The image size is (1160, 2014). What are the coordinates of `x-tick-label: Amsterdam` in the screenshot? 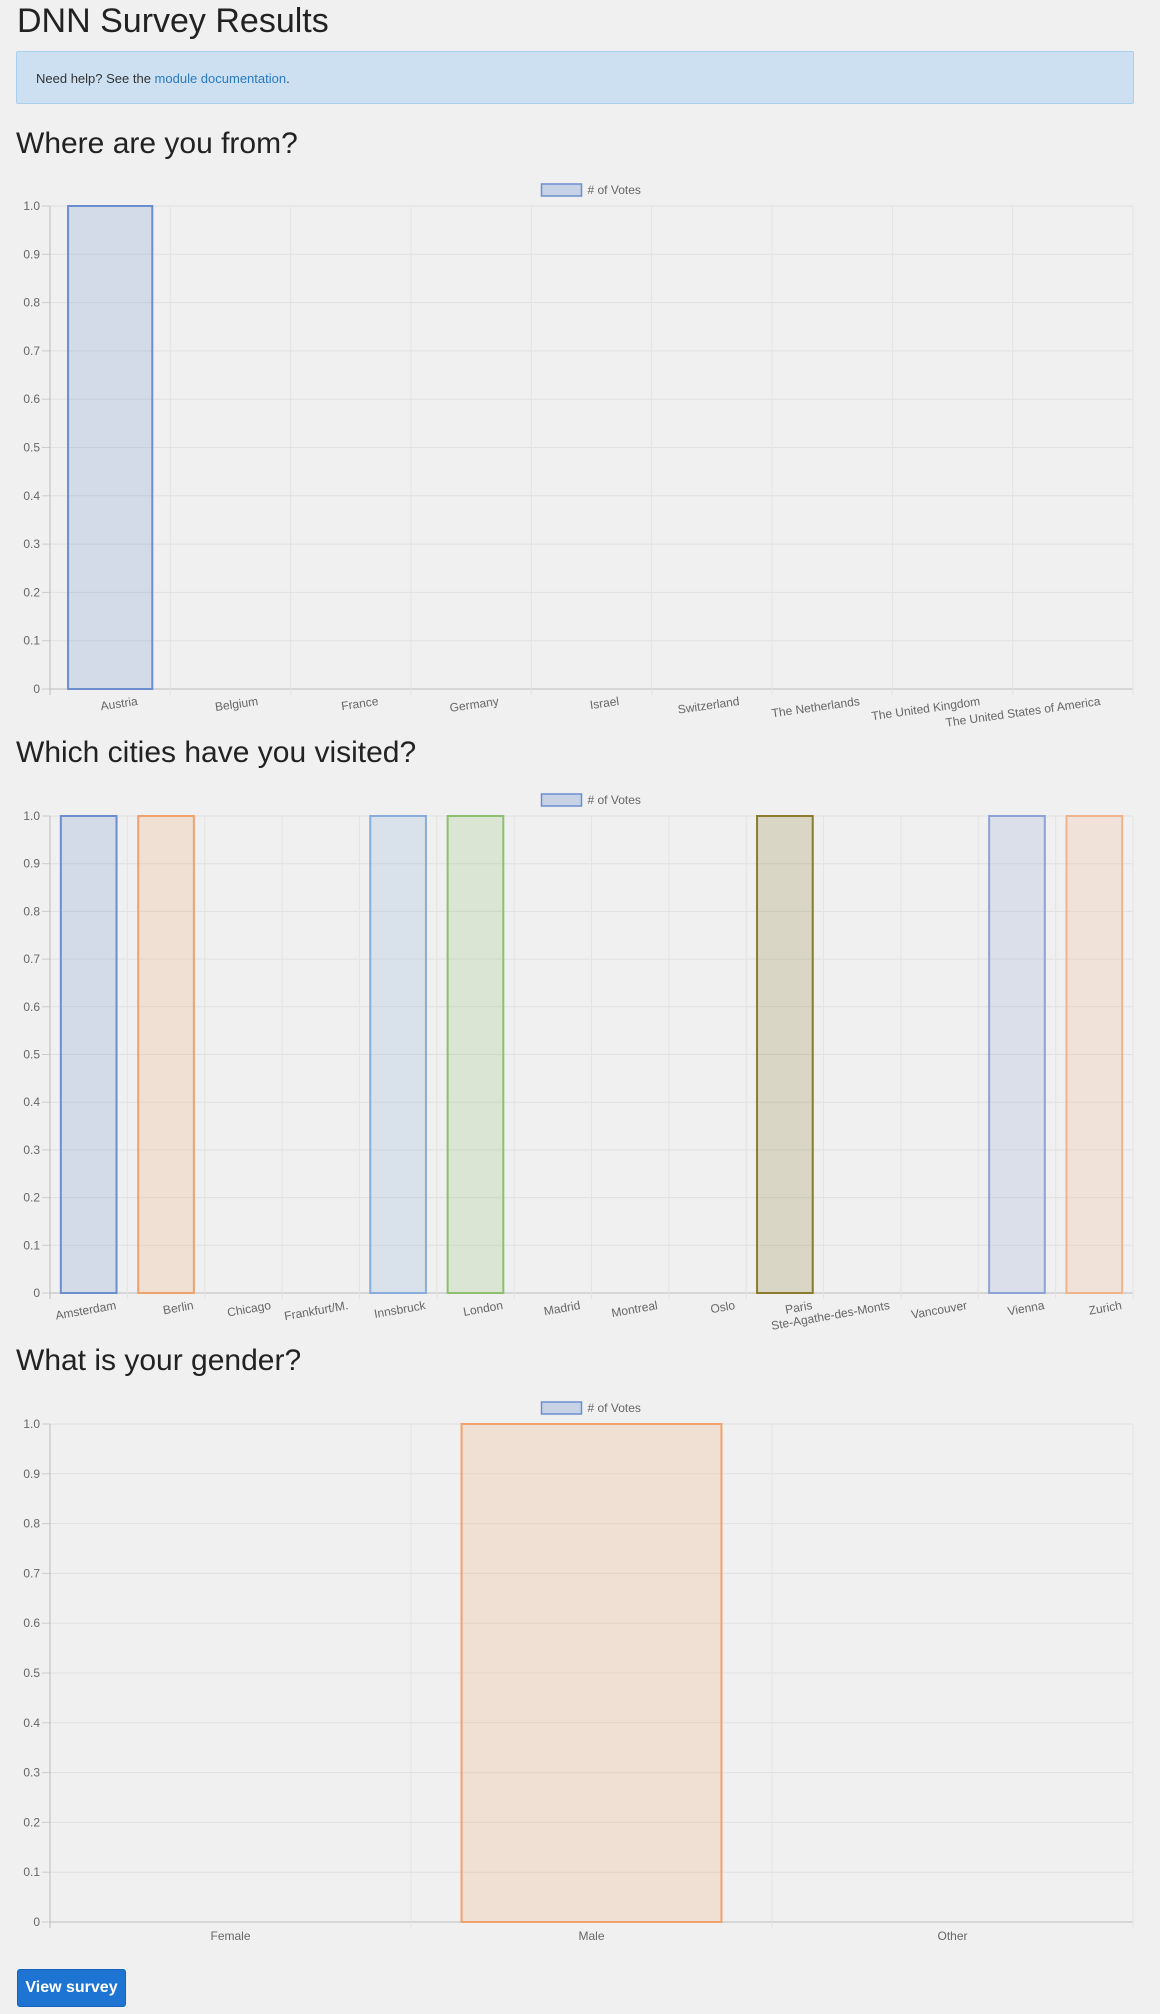 It's located at (85, 1310).